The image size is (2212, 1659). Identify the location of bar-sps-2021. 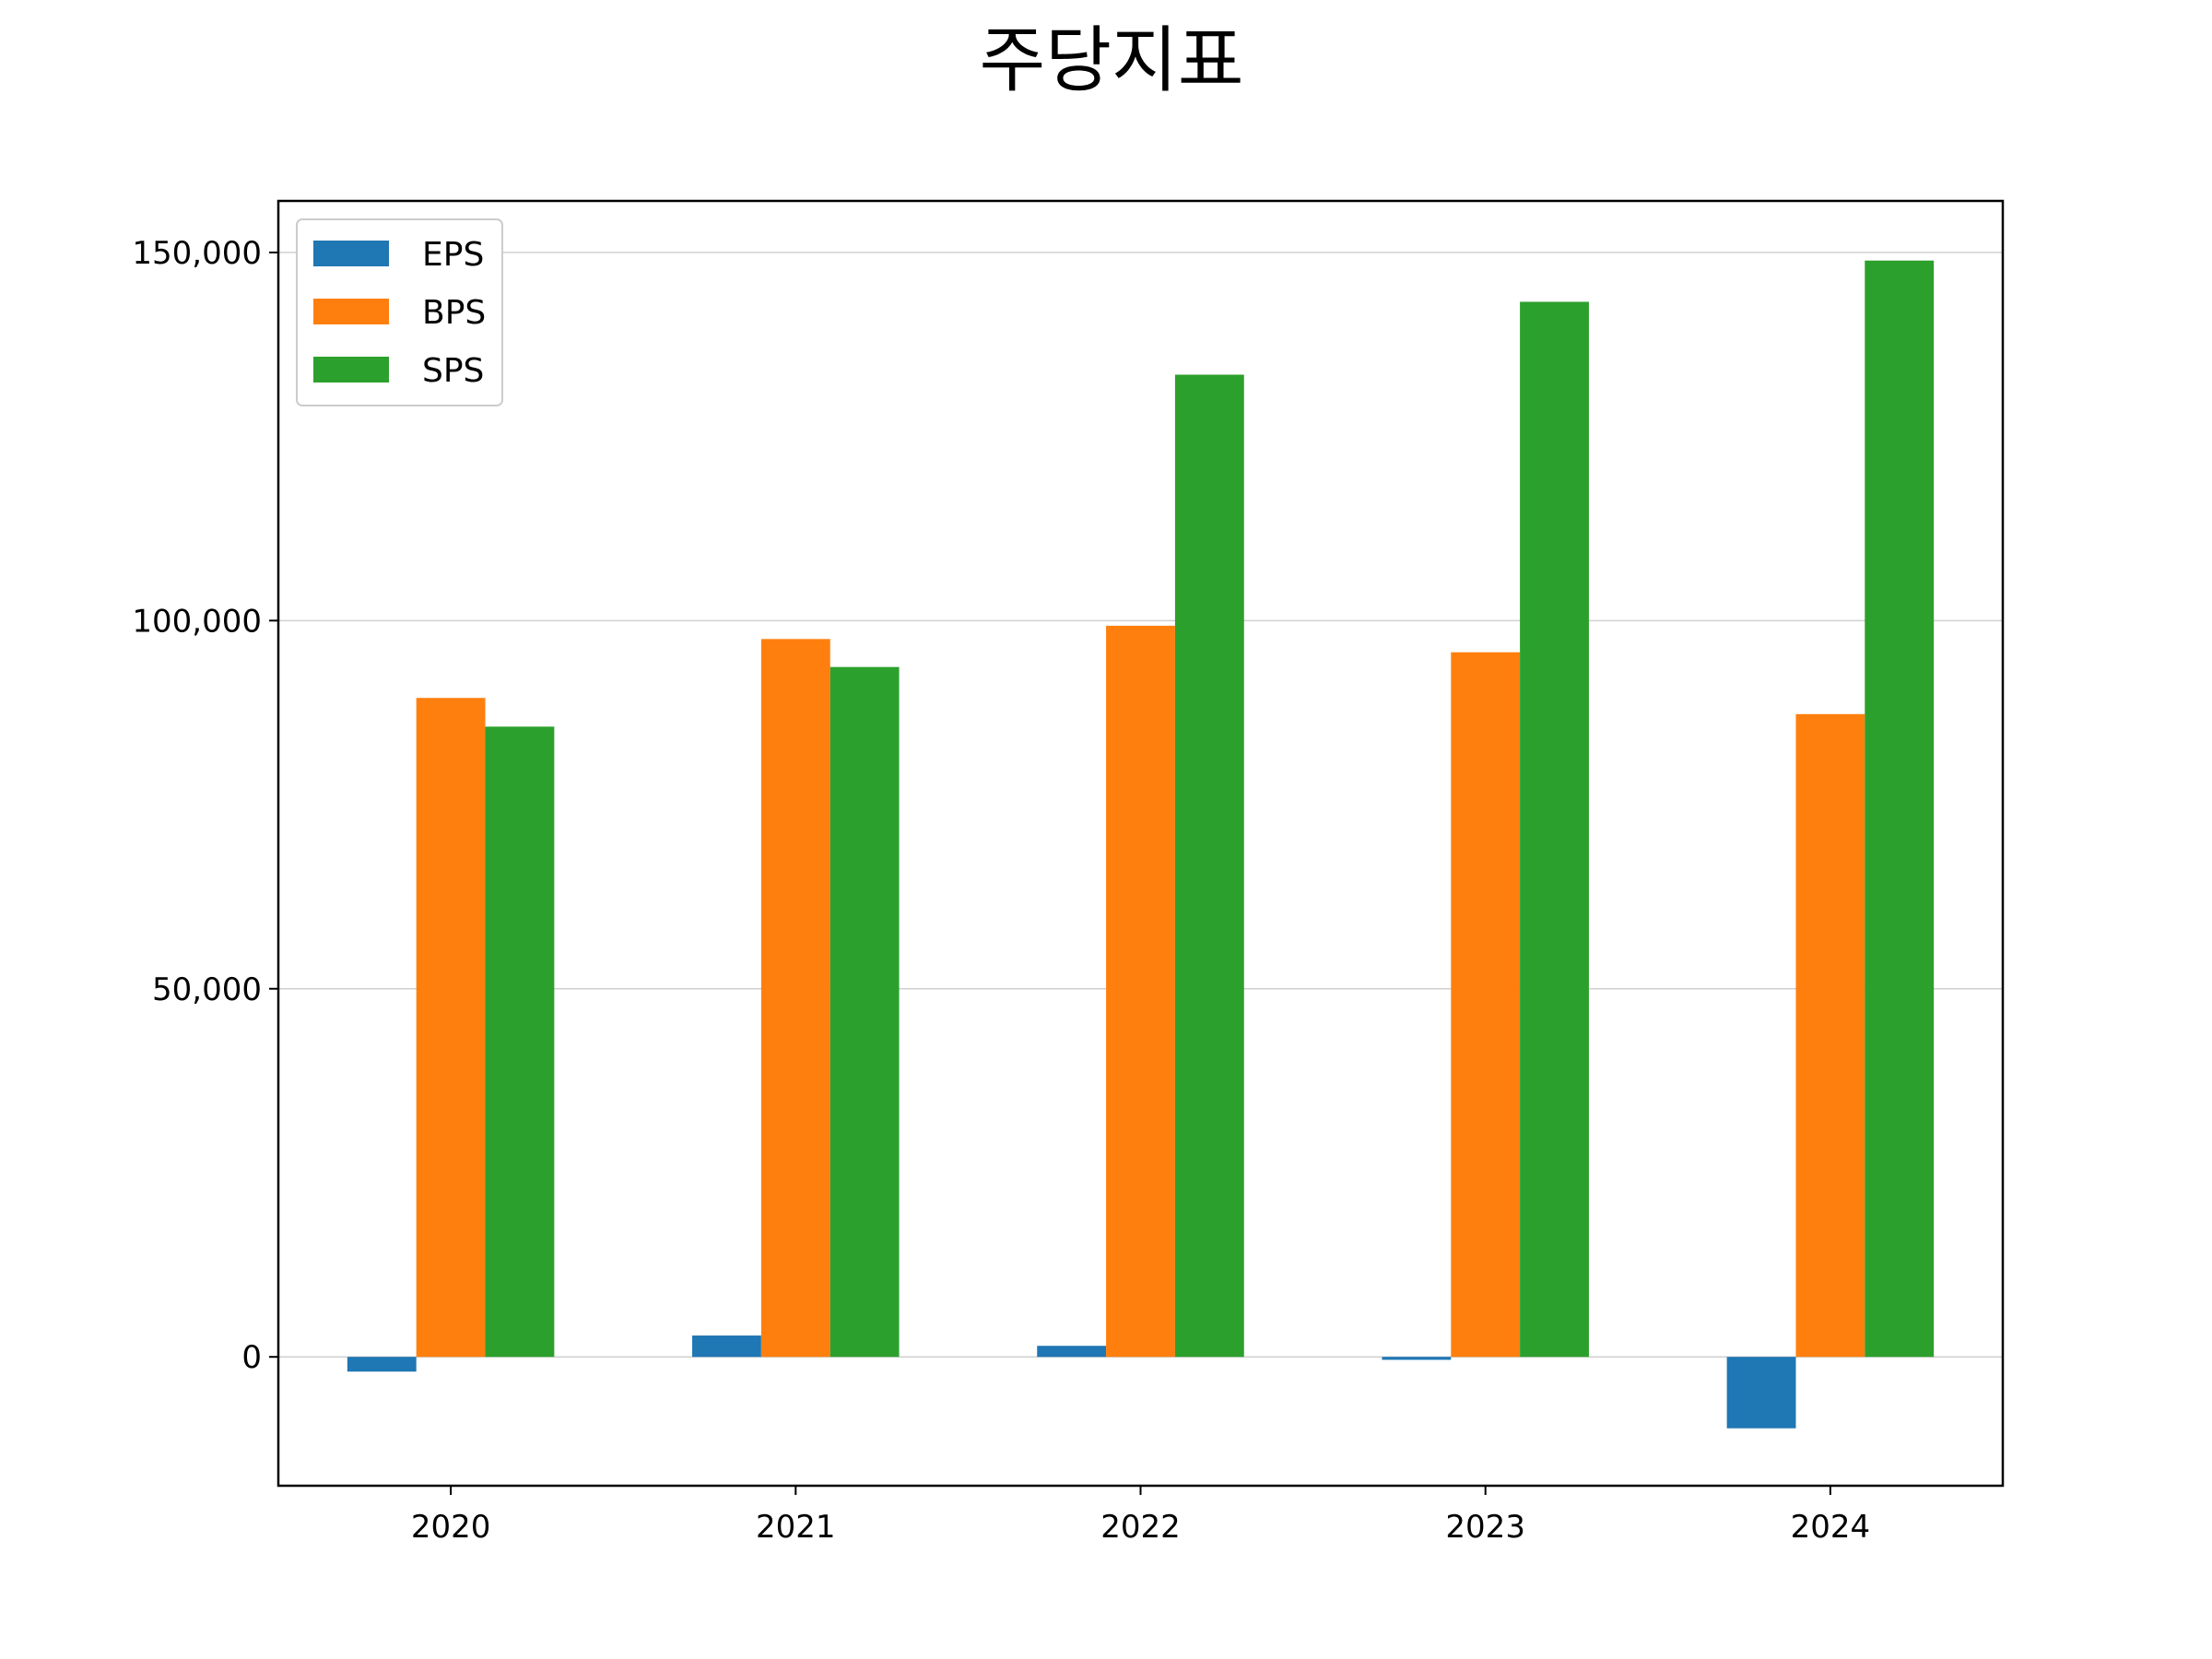
(865, 1012).